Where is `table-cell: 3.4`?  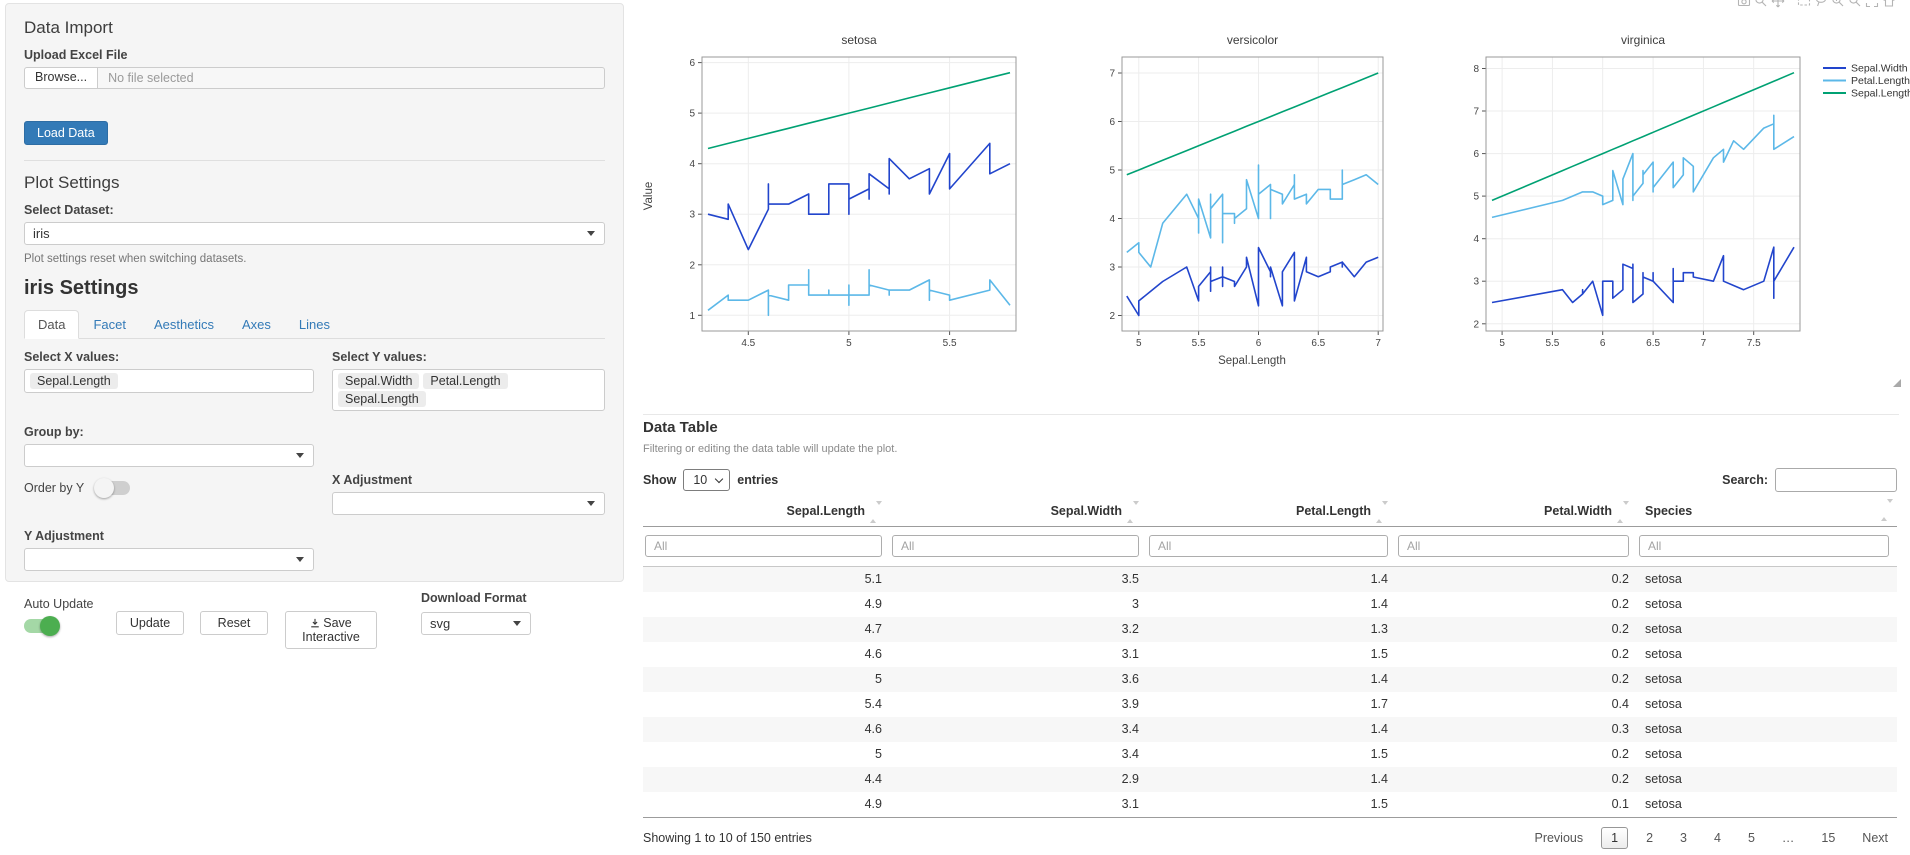 table-cell: 3.4 is located at coordinates (1130, 729).